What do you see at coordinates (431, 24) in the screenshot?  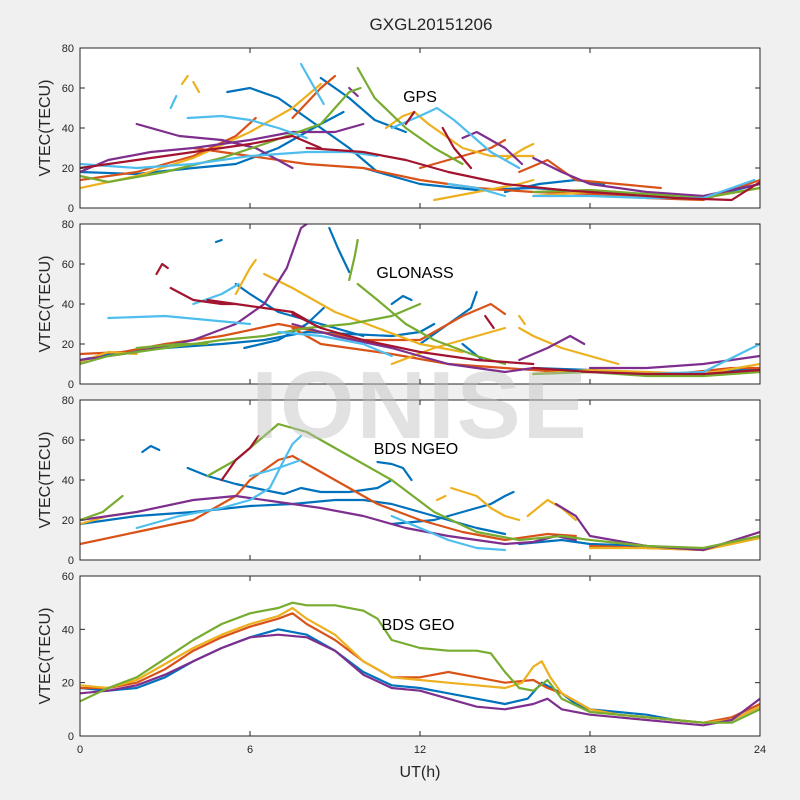 I see `figure-title: GXGL20151206` at bounding box center [431, 24].